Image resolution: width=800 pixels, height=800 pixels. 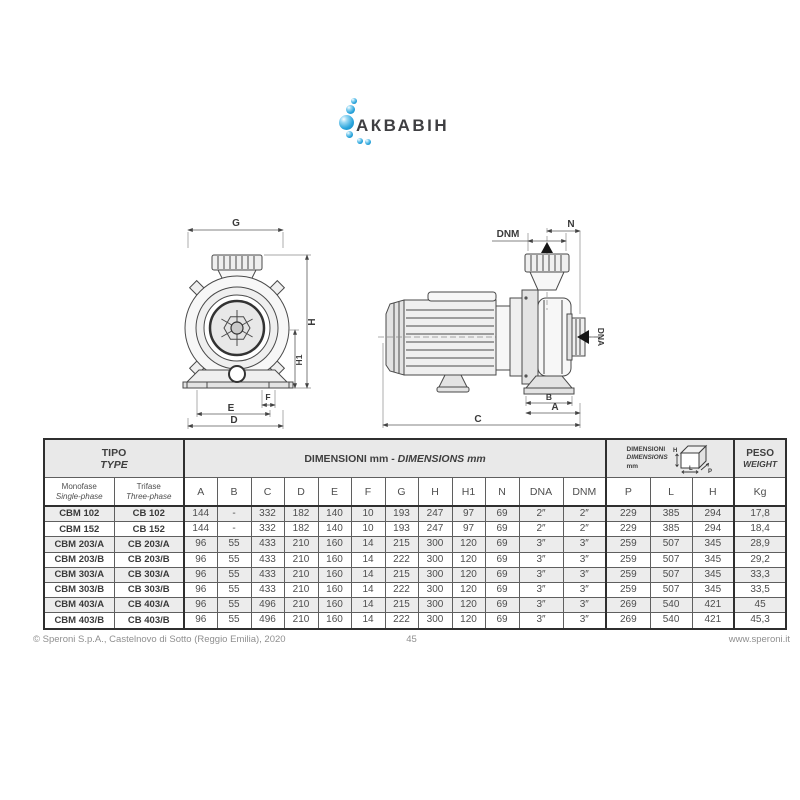 What do you see at coordinates (149, 574) in the screenshot?
I see `model-cell: CB 303/A` at bounding box center [149, 574].